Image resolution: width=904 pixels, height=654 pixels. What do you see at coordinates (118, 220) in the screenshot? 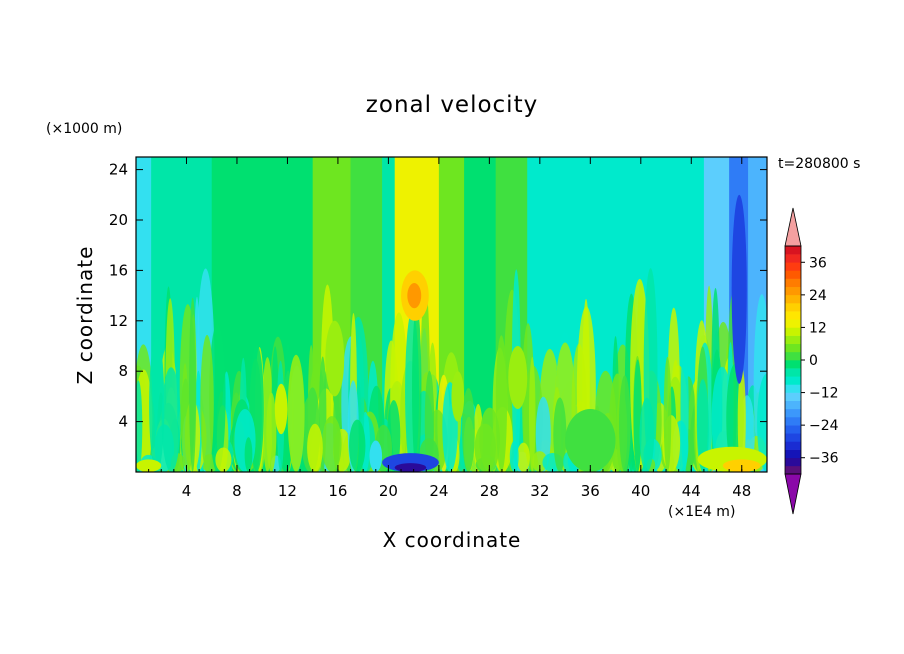
I see `y-tick-label: 20` at bounding box center [118, 220].